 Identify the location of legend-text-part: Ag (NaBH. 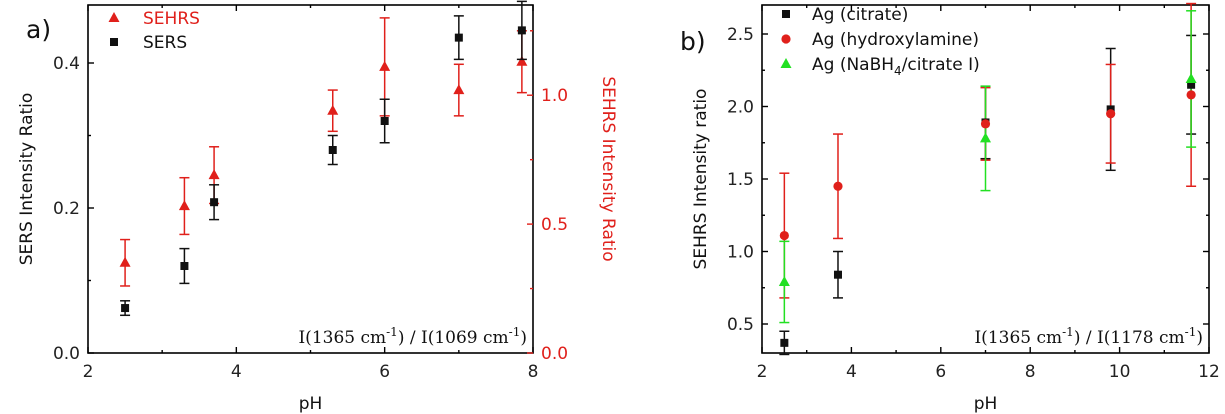
(853, 65).